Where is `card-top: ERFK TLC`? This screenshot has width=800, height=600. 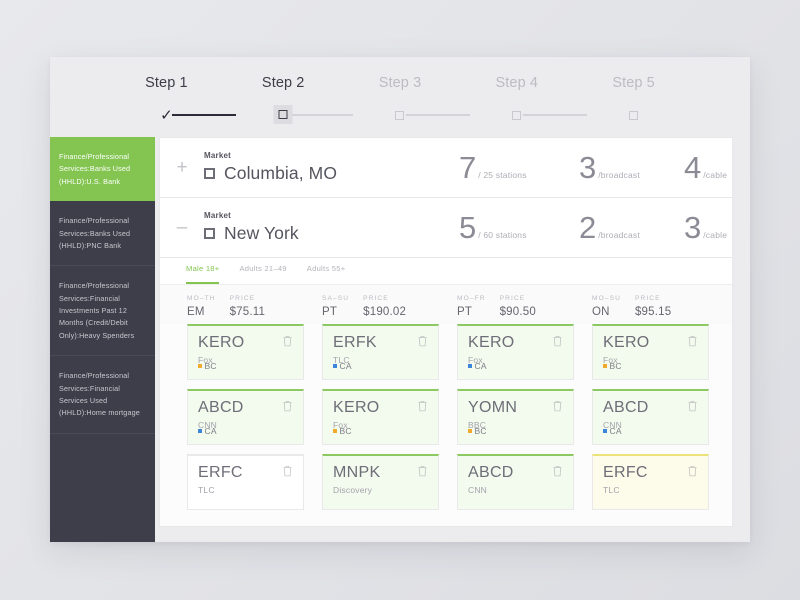 card-top: ERFK TLC is located at coordinates (380, 350).